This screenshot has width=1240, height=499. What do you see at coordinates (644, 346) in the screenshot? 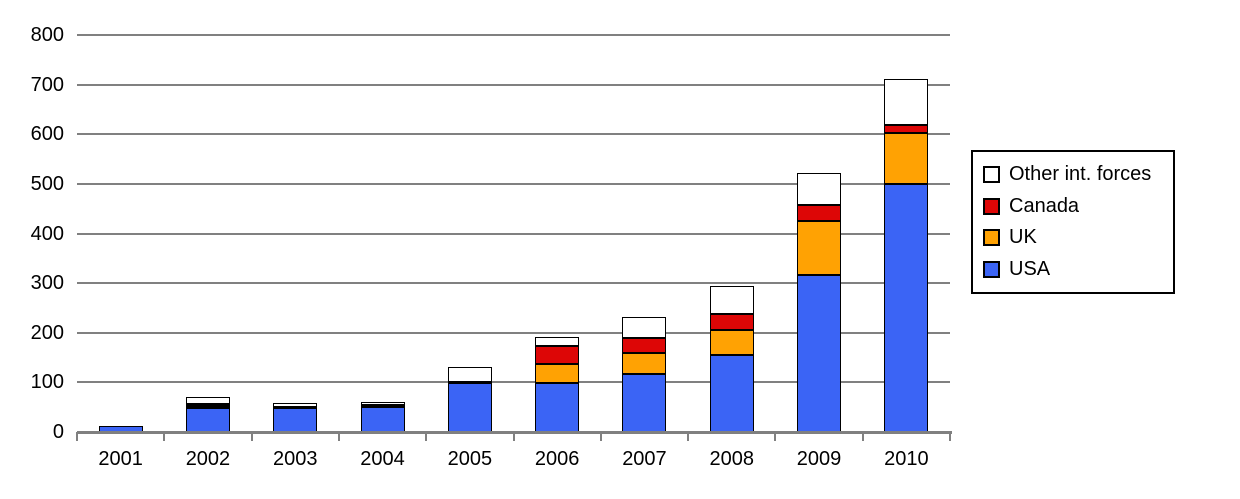
I see `bar-segment-2007-canada` at bounding box center [644, 346].